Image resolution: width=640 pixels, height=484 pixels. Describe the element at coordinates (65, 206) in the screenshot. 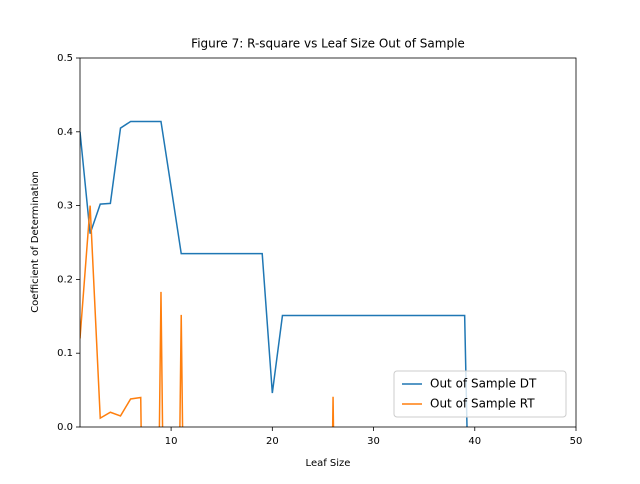

I see `y-tick-label: 0.3` at that location.